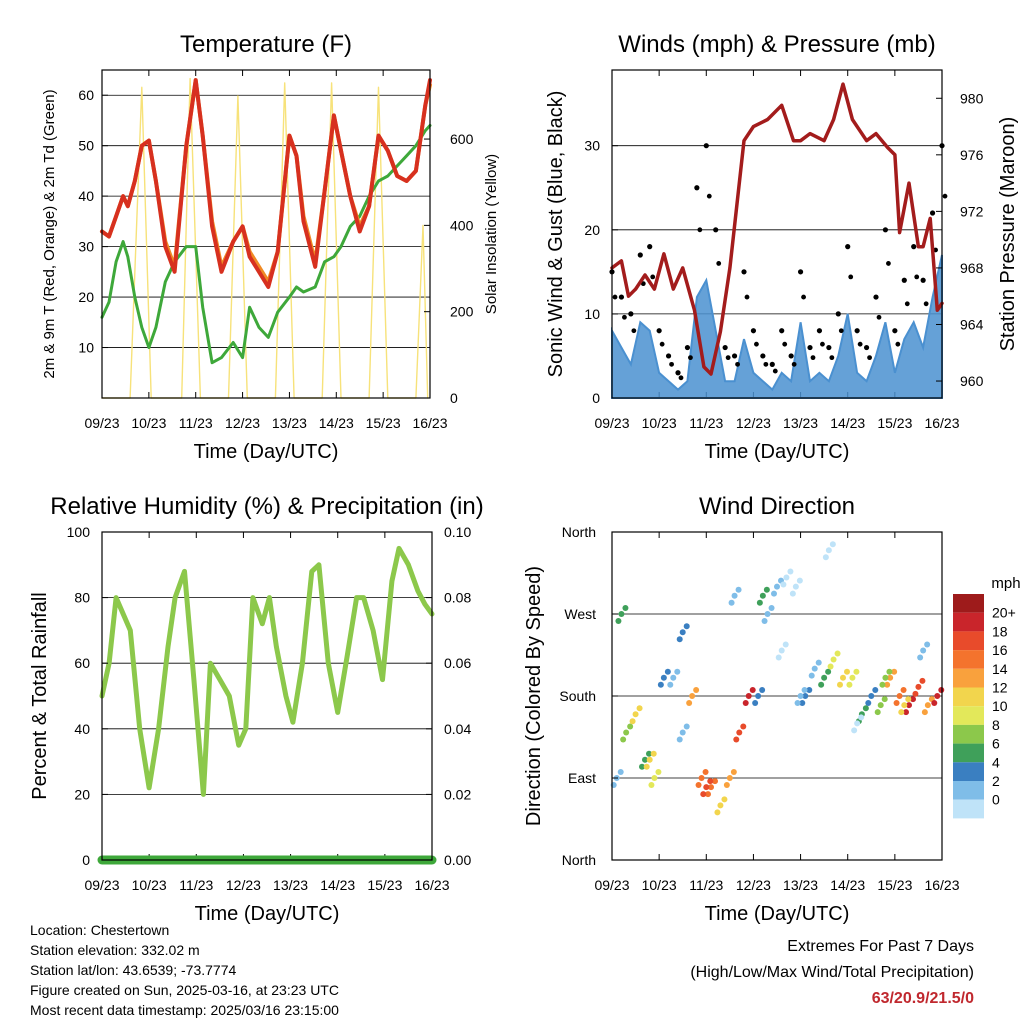  Describe the element at coordinates (996, 744) in the screenshot. I see `colorbar-label: 6` at that location.